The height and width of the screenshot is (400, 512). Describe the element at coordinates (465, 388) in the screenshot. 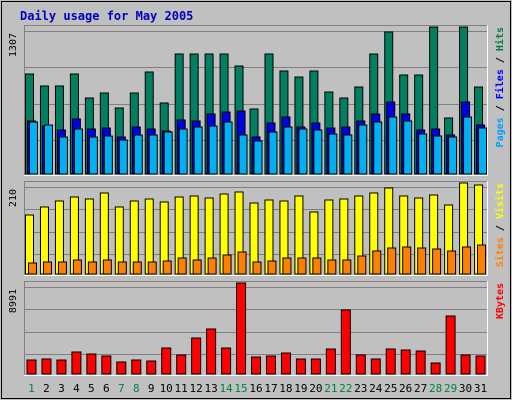

I see `day-tick-label: 30` at that location.